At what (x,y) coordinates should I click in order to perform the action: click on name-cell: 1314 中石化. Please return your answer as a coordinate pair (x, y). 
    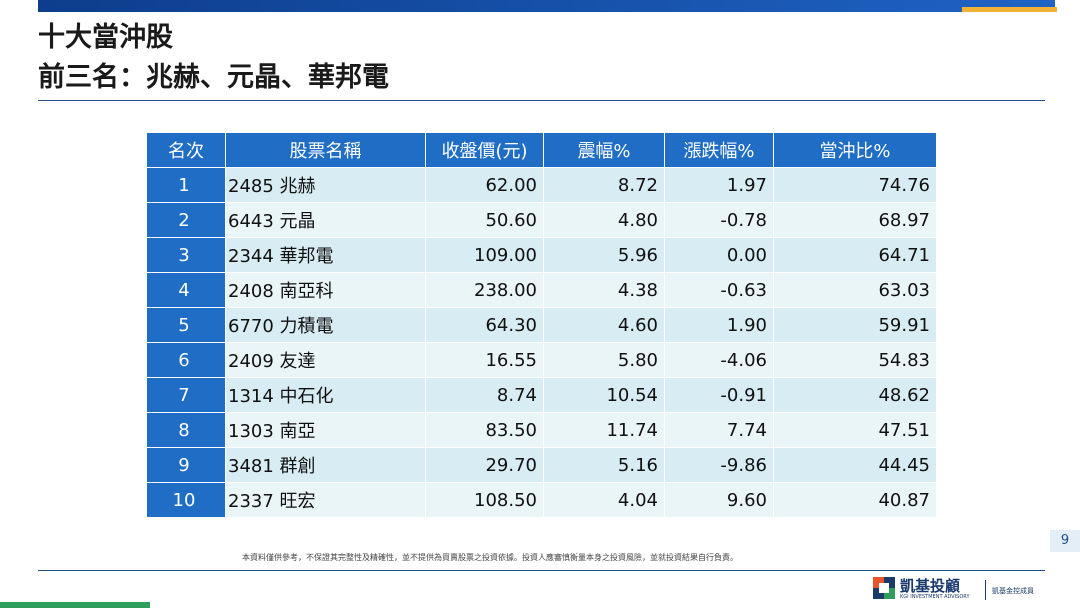
    Looking at the image, I should click on (325, 395).